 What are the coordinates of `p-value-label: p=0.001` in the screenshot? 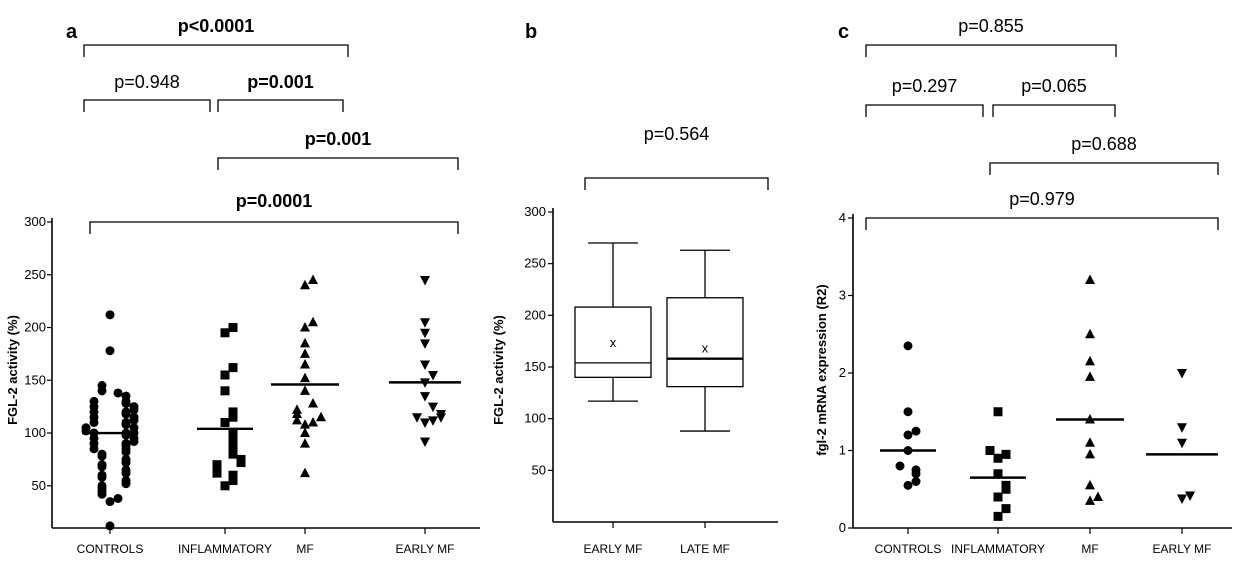 It's located at (280, 82).